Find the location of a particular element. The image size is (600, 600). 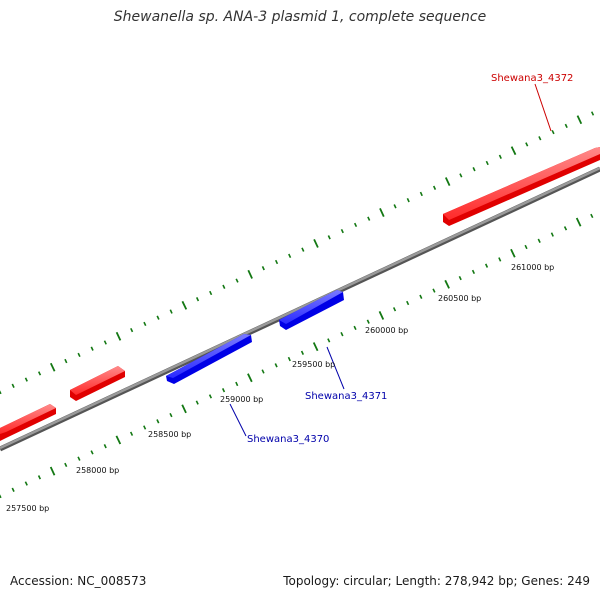

topology-label: Topology: is located at coordinates (311, 581).